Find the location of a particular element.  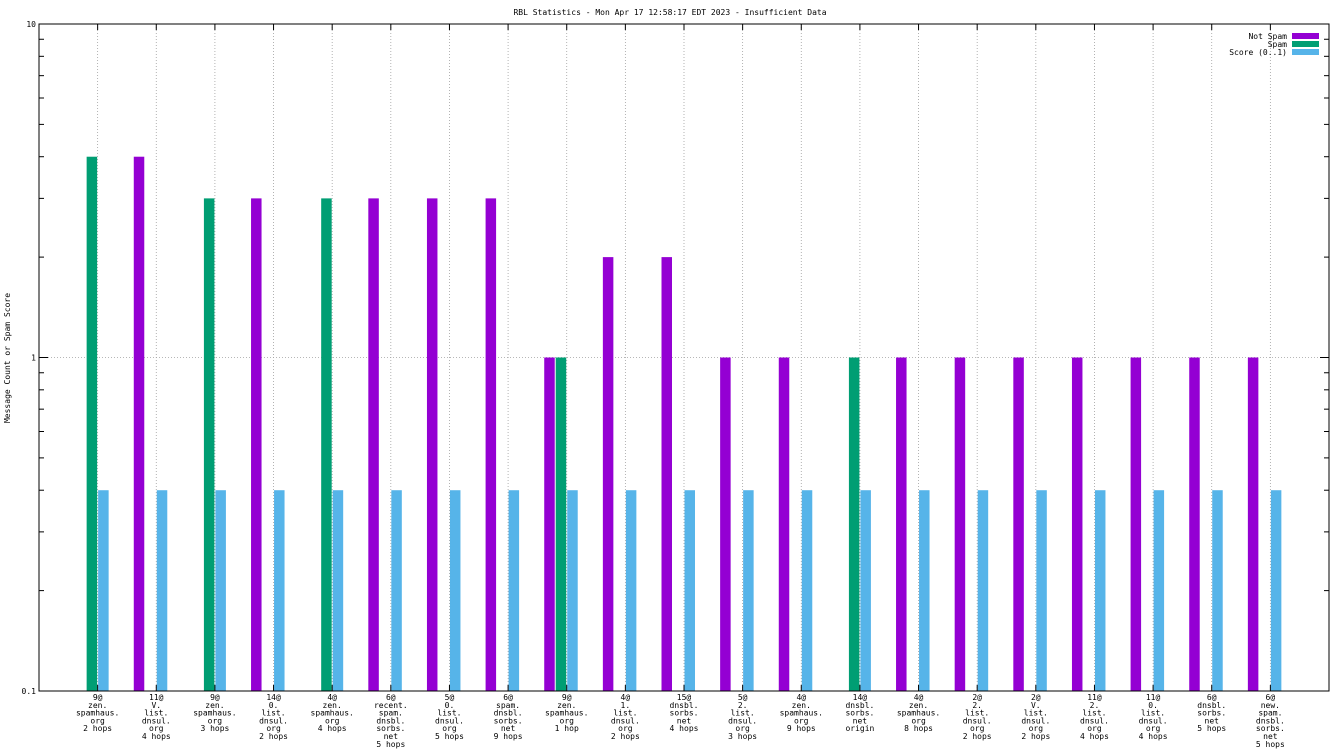

x-tick-label: 6@ spam. dnsbl. sorbs. net 9 hops is located at coordinates (508, 717).